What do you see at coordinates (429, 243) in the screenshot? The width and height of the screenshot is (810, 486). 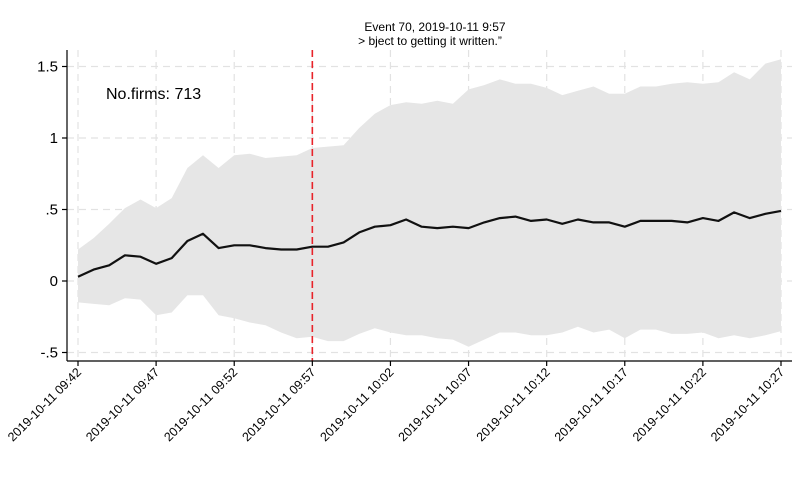 I see `series-line` at bounding box center [429, 243].